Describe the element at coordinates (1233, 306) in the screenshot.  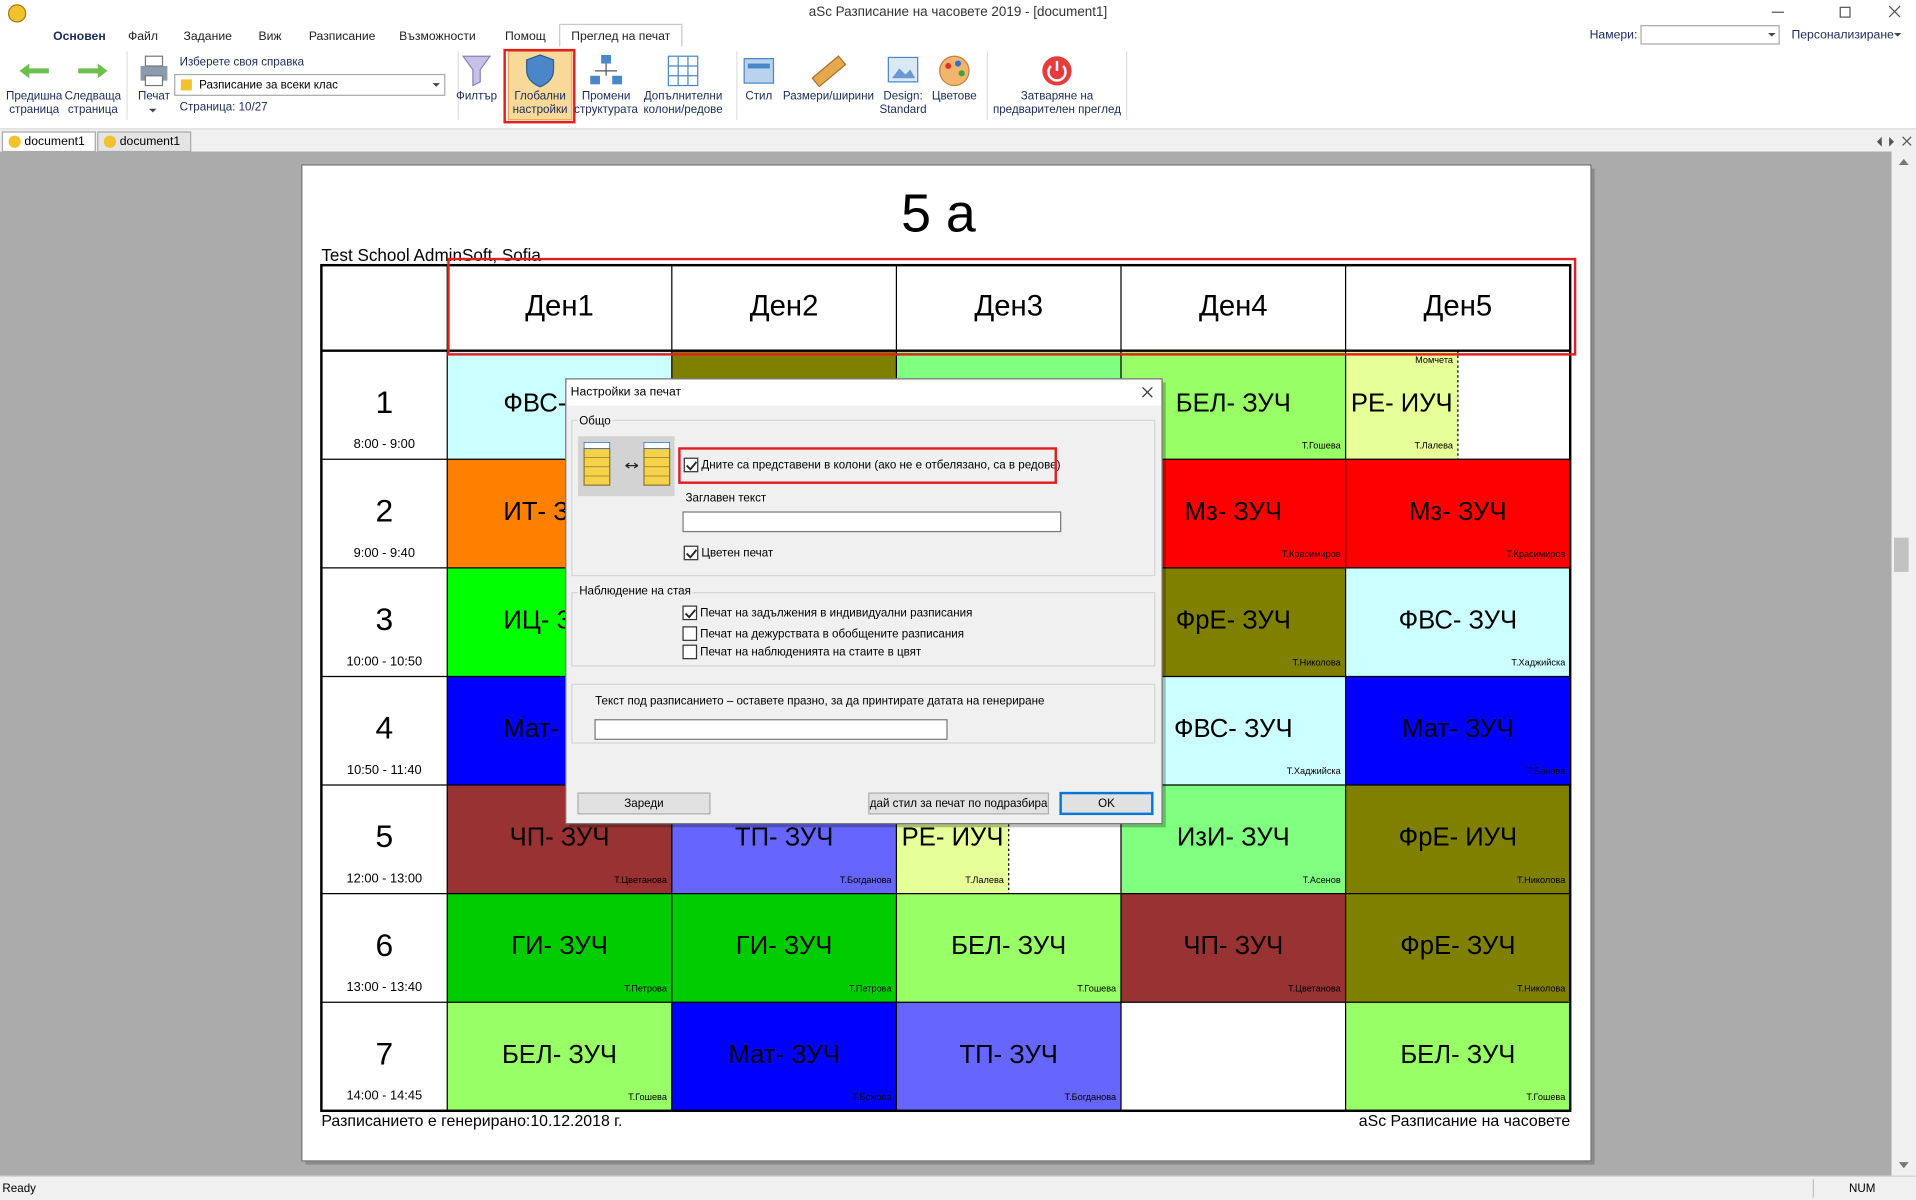
I see `day-header: Ден4` at that location.